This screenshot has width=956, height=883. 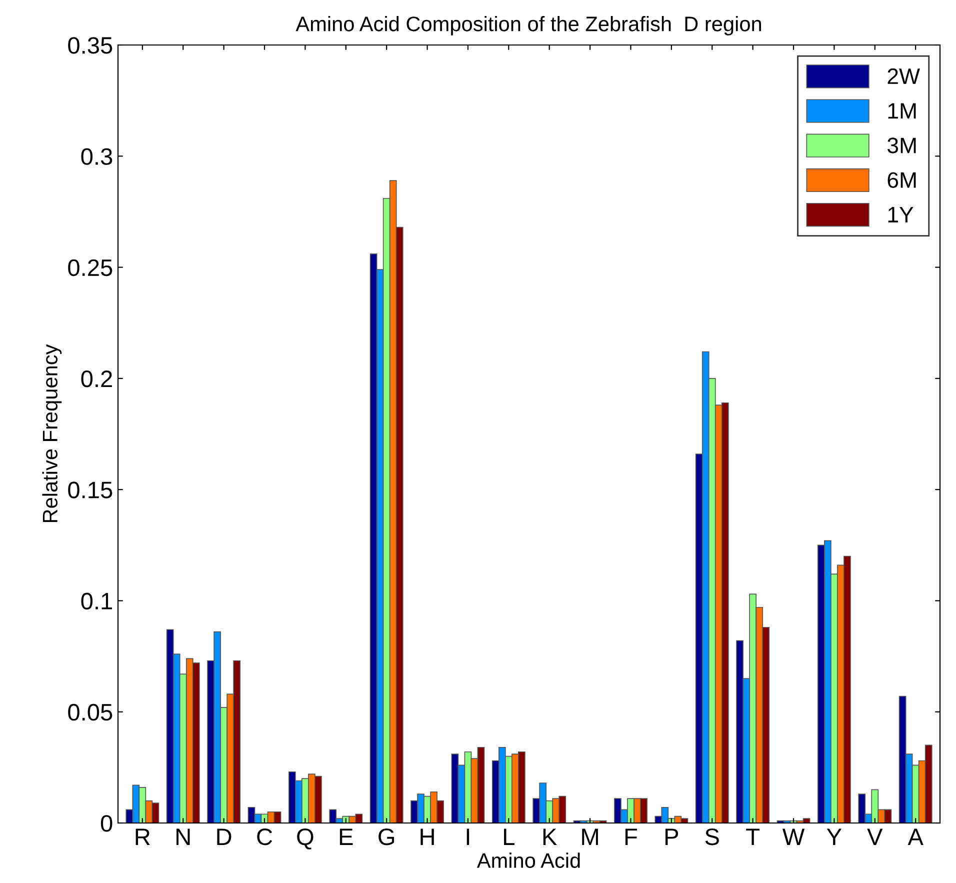 What do you see at coordinates (183, 836) in the screenshot?
I see `x-tick-label: N` at bounding box center [183, 836].